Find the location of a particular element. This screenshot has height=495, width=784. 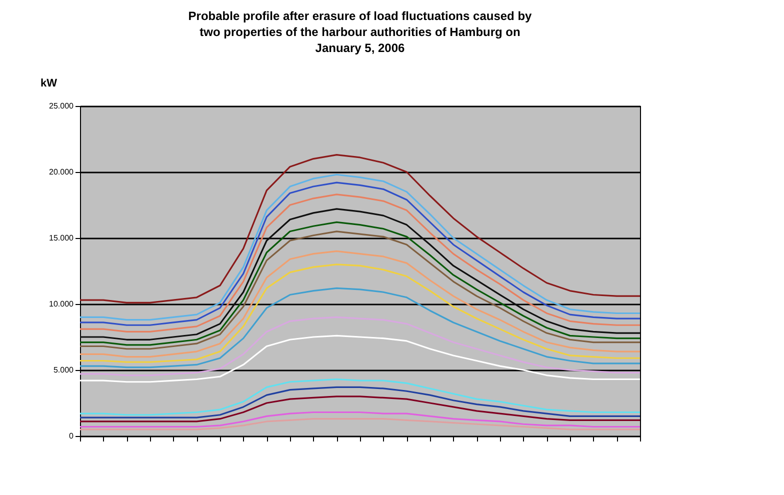

y-tick-label: 25.000 is located at coordinates (61, 106).